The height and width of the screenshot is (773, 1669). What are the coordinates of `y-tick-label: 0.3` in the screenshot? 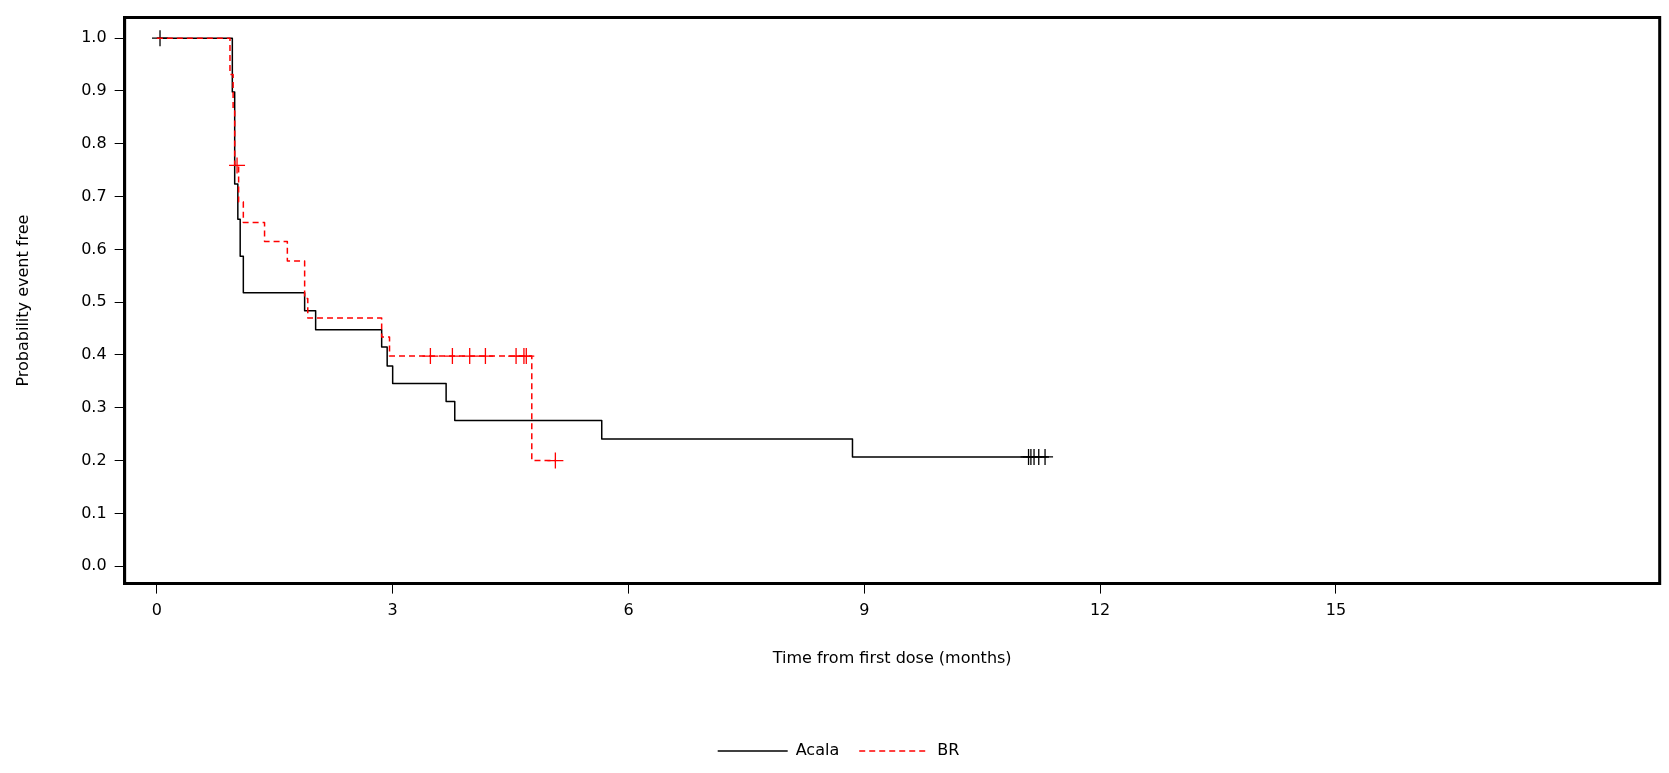 It's located at (94, 406).